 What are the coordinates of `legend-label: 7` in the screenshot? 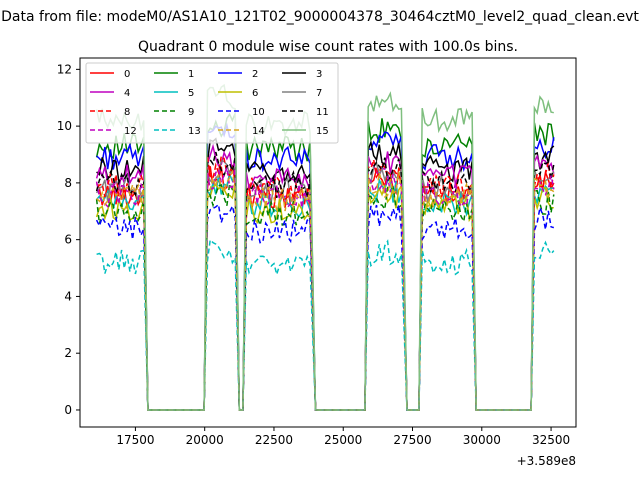 It's located at (319, 93).